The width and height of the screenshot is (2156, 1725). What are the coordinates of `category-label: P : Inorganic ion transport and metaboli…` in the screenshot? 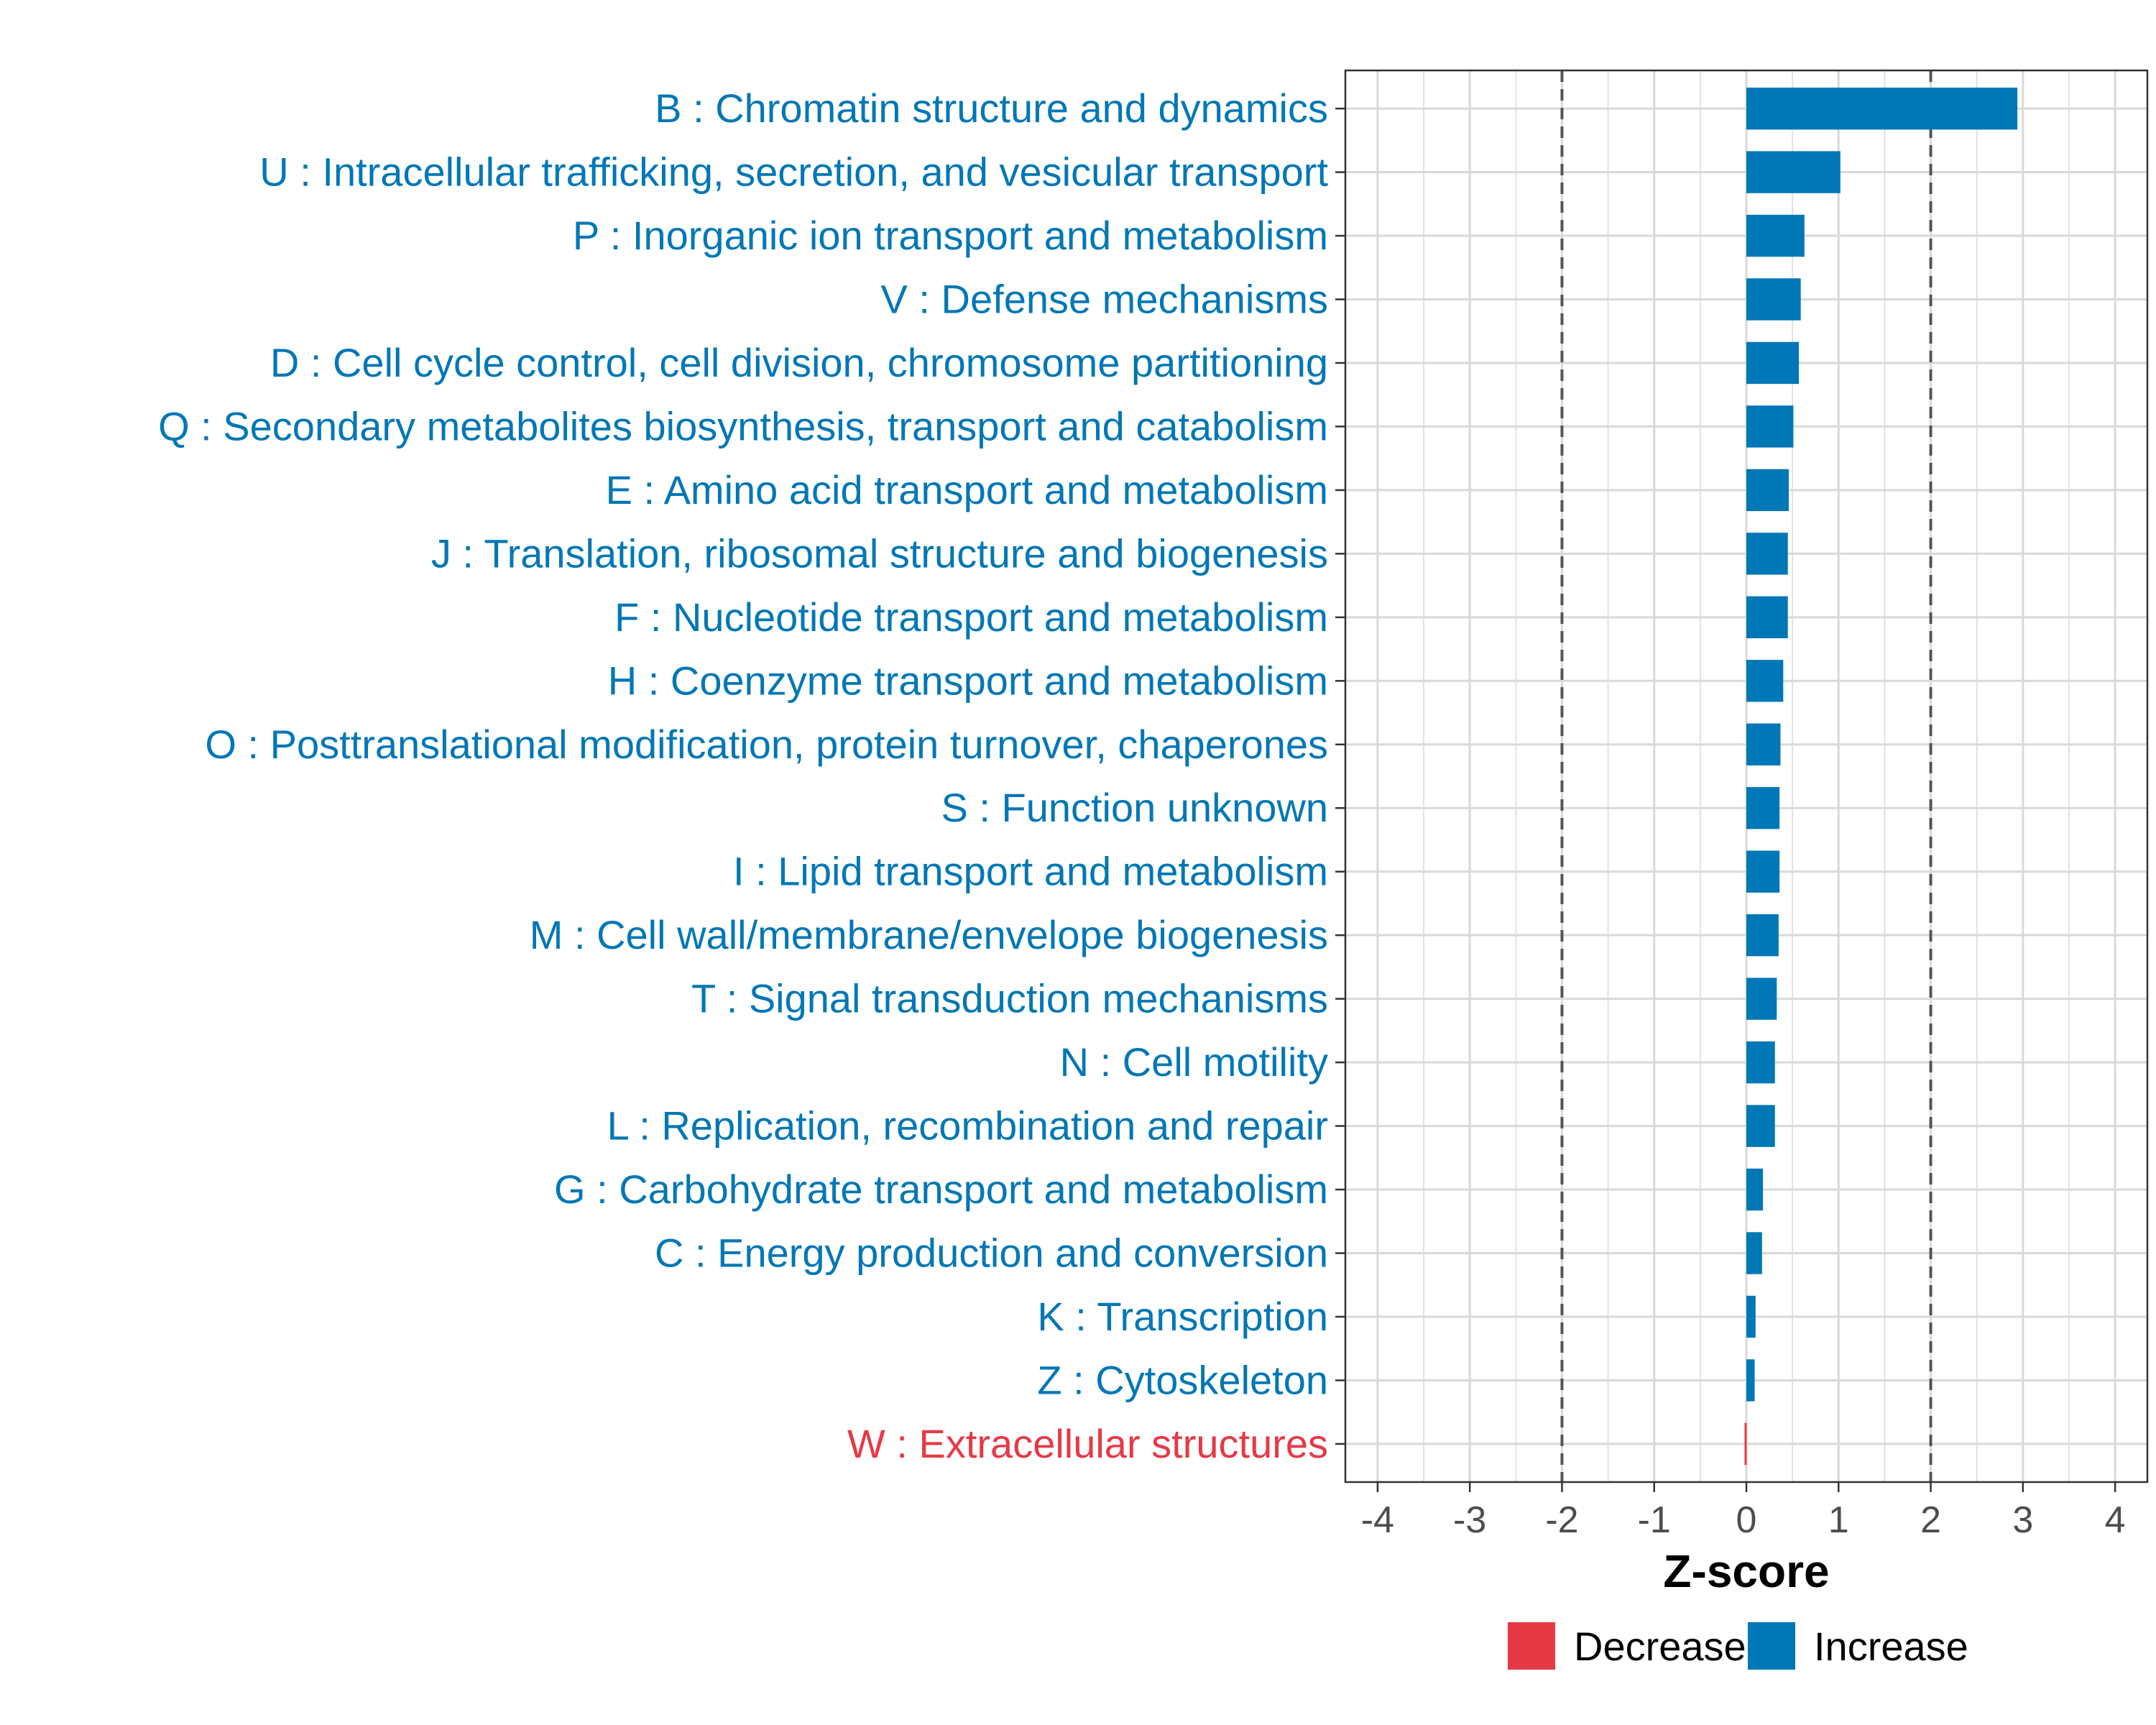 It's located at (951, 235).